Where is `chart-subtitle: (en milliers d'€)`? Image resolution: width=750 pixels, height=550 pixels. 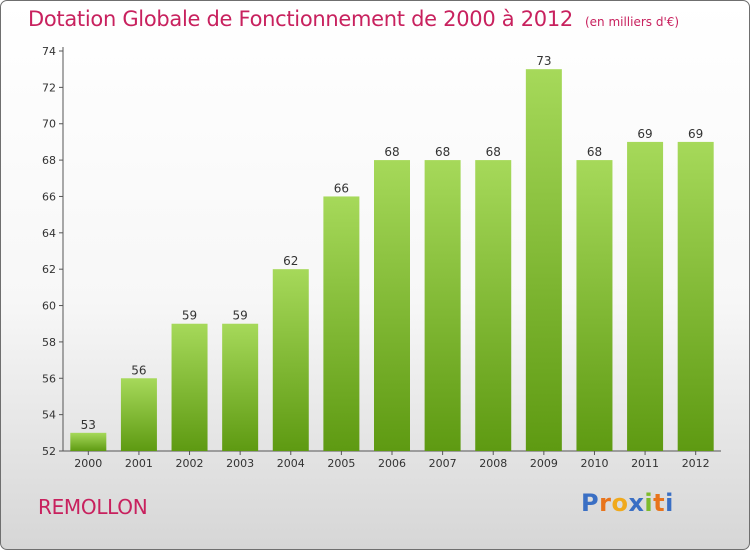 chart-subtitle: (en milliers d'€) is located at coordinates (632, 22).